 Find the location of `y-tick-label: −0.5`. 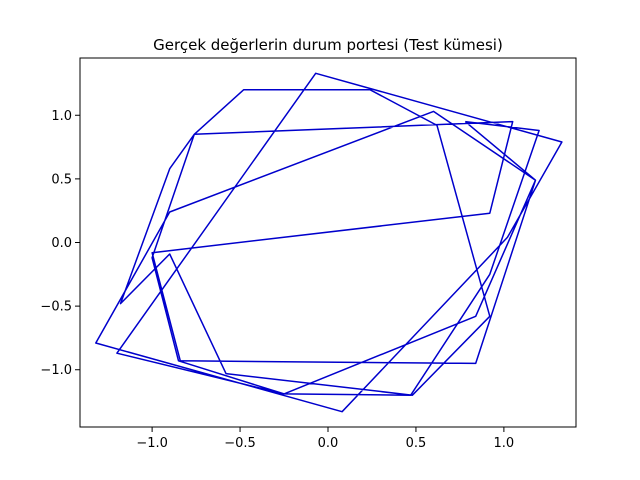

y-tick-label: −0.5 is located at coordinates (56, 307).